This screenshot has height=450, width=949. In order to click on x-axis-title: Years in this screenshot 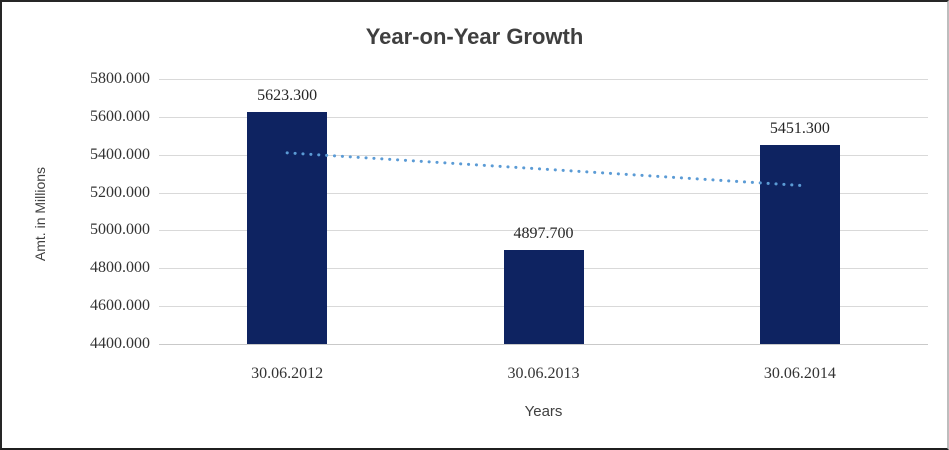, I will do `click(543, 411)`.